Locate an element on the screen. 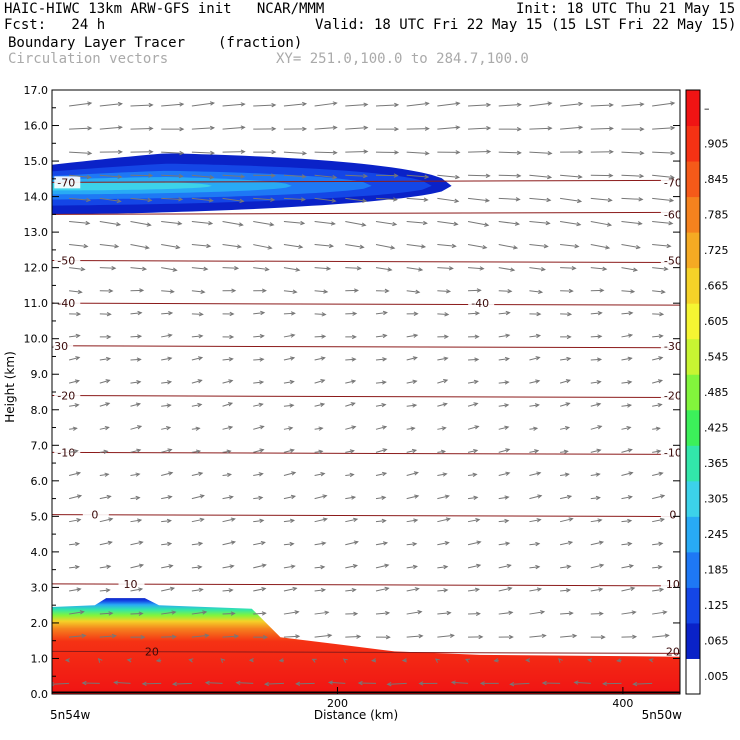 The height and width of the screenshot is (740, 740). y-tick-label: 0.0 is located at coordinates (40, 694).